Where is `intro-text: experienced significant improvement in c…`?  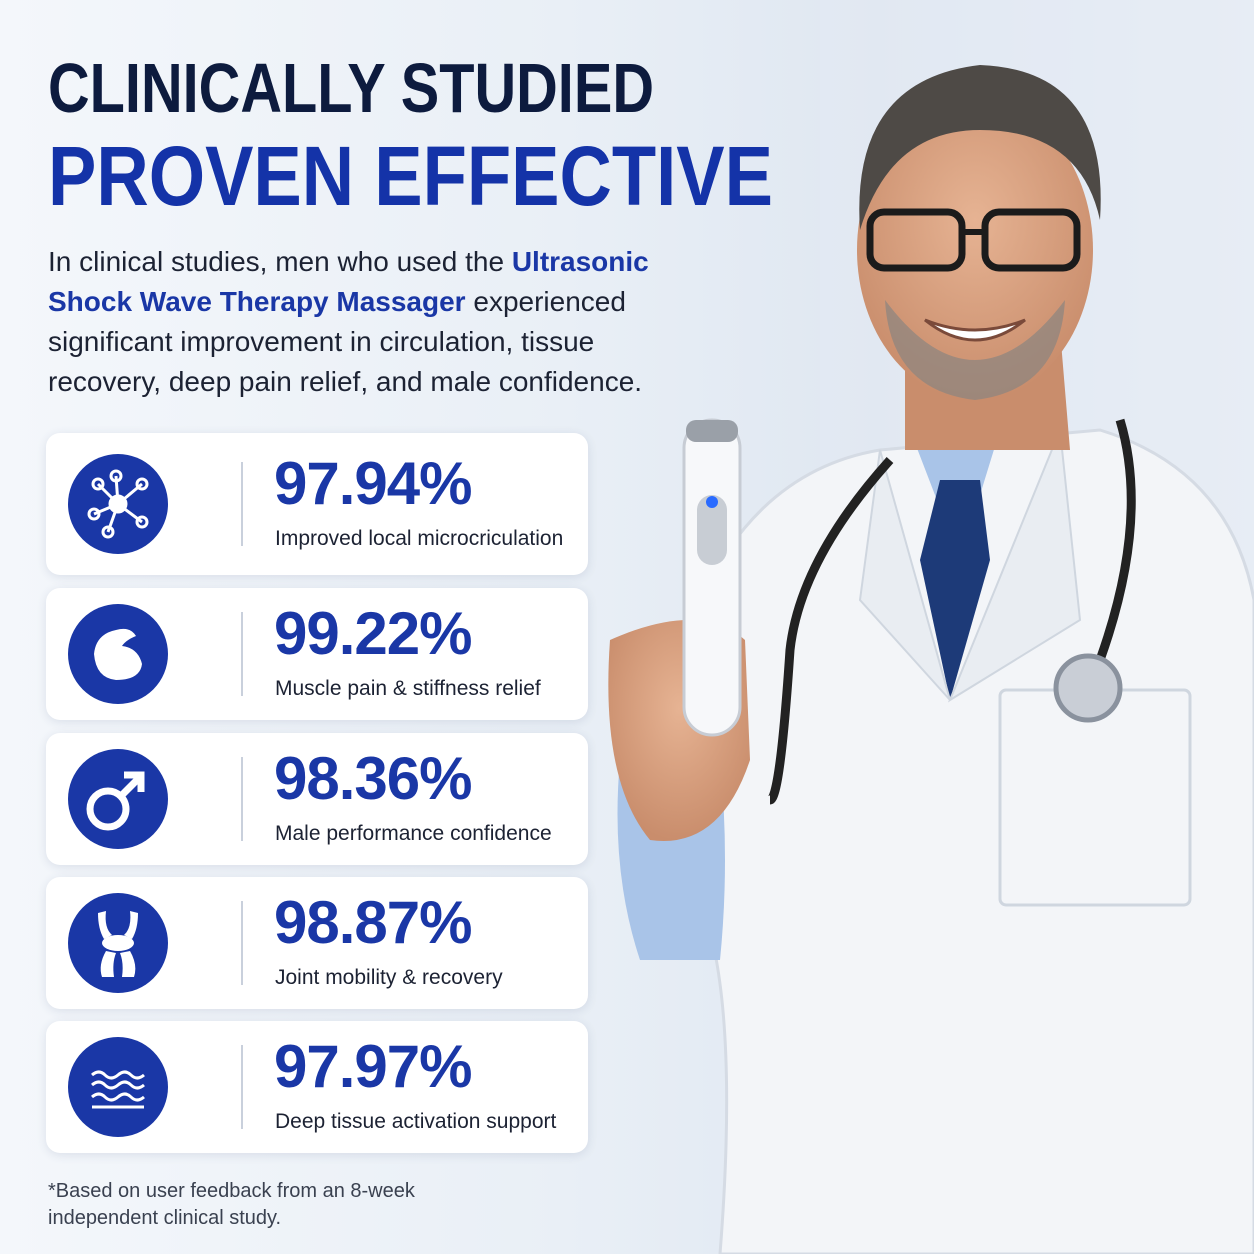
intro-text: experienced significant improvement in c… is located at coordinates (345, 341).